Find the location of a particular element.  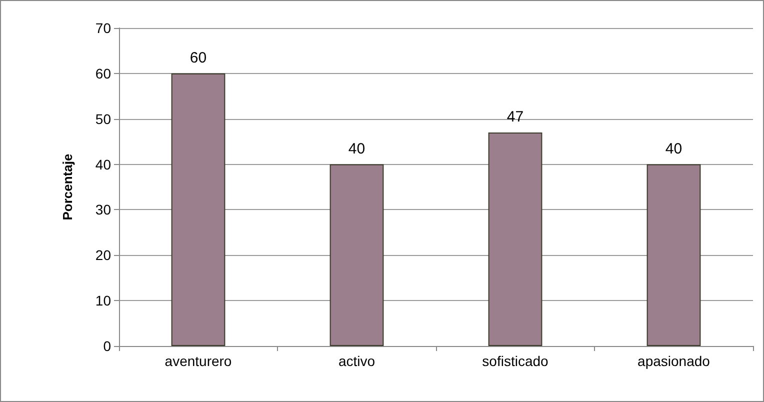

x-tick-label: aventurero is located at coordinates (198, 361).